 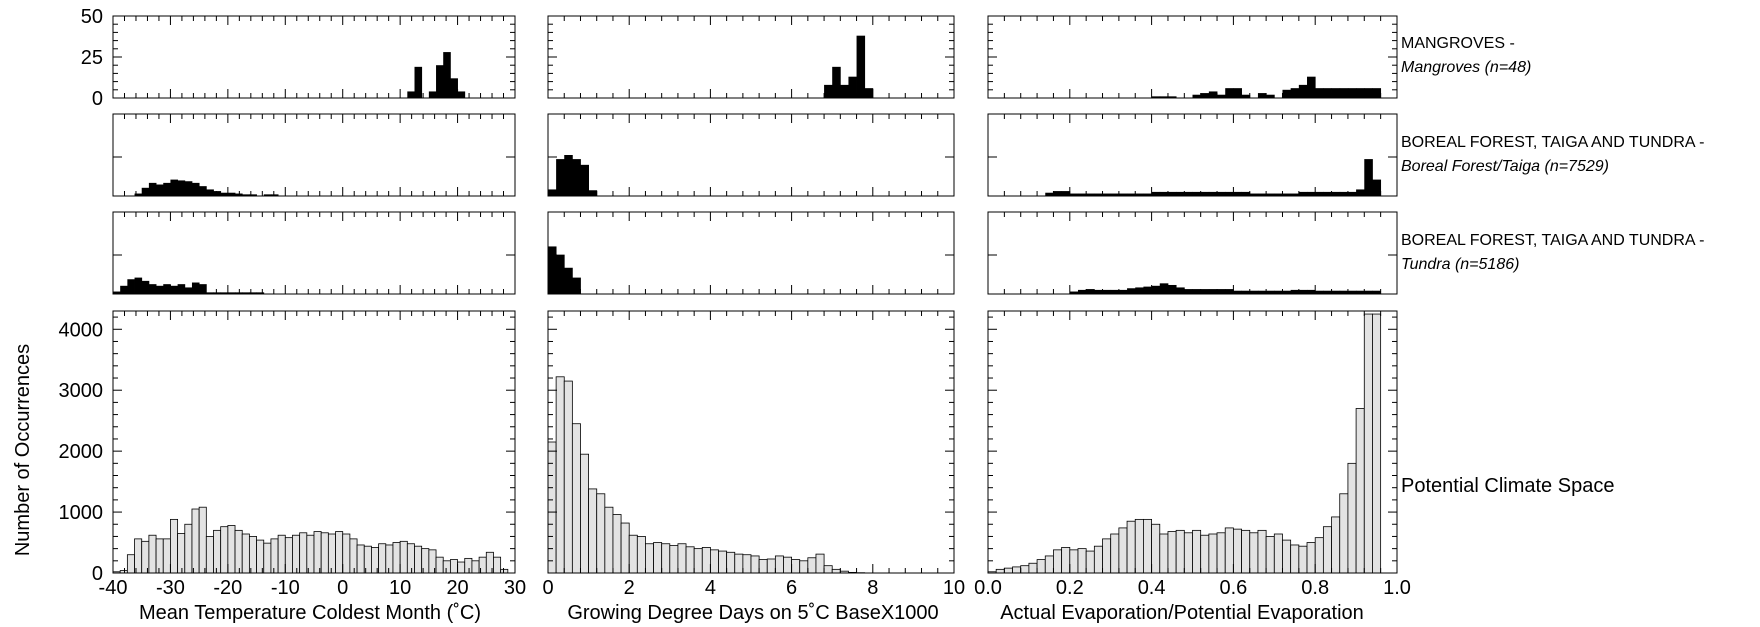 What do you see at coordinates (1552, 240) in the screenshot?
I see `row-label-tundra: BOREAL FOREST, TAIGA AND TUNDRA -` at bounding box center [1552, 240].